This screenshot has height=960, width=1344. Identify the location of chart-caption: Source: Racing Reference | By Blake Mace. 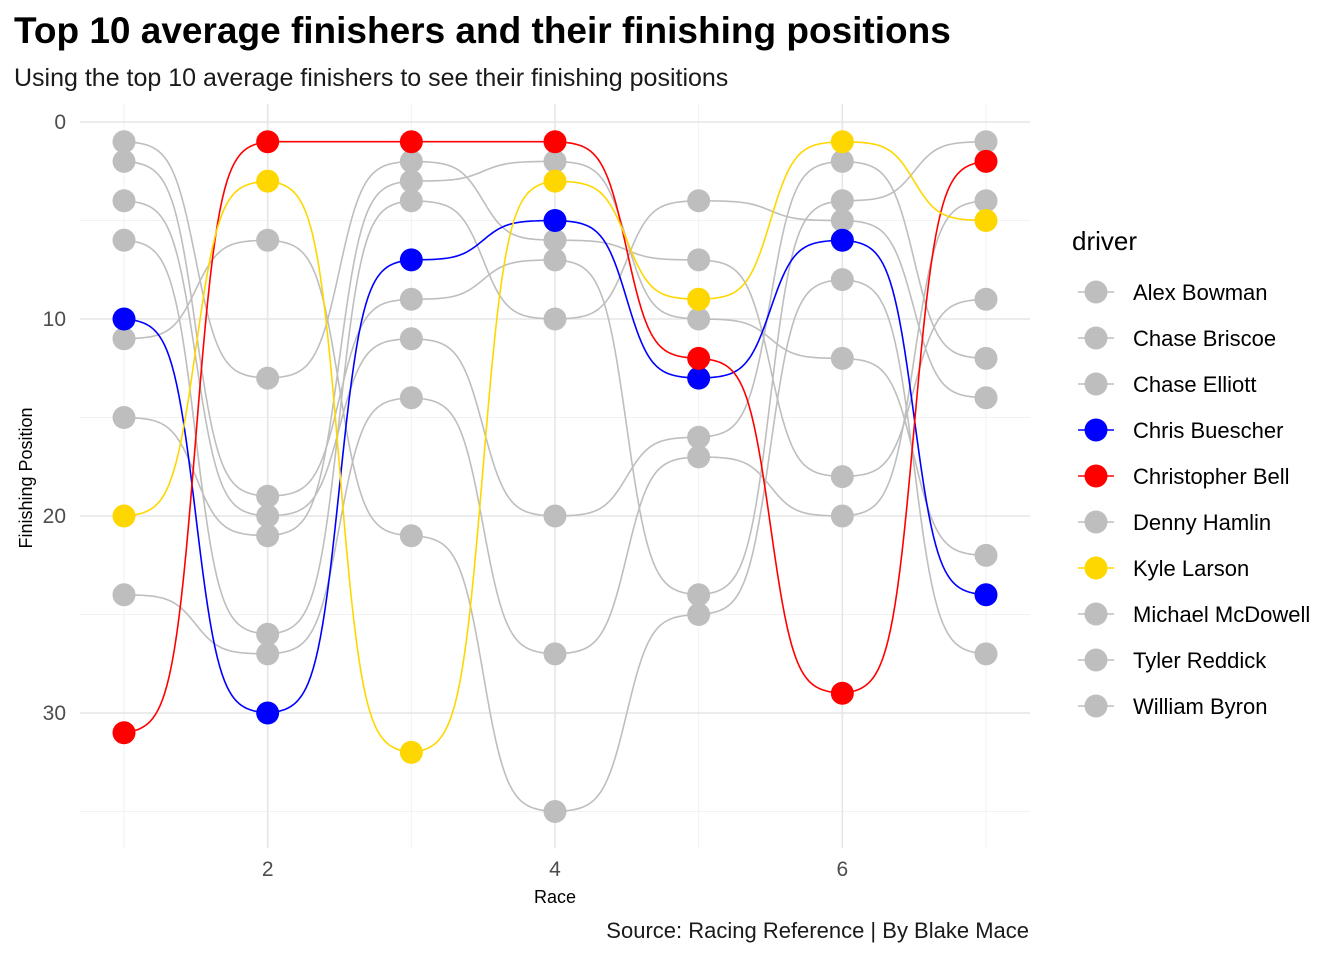
(817, 930).